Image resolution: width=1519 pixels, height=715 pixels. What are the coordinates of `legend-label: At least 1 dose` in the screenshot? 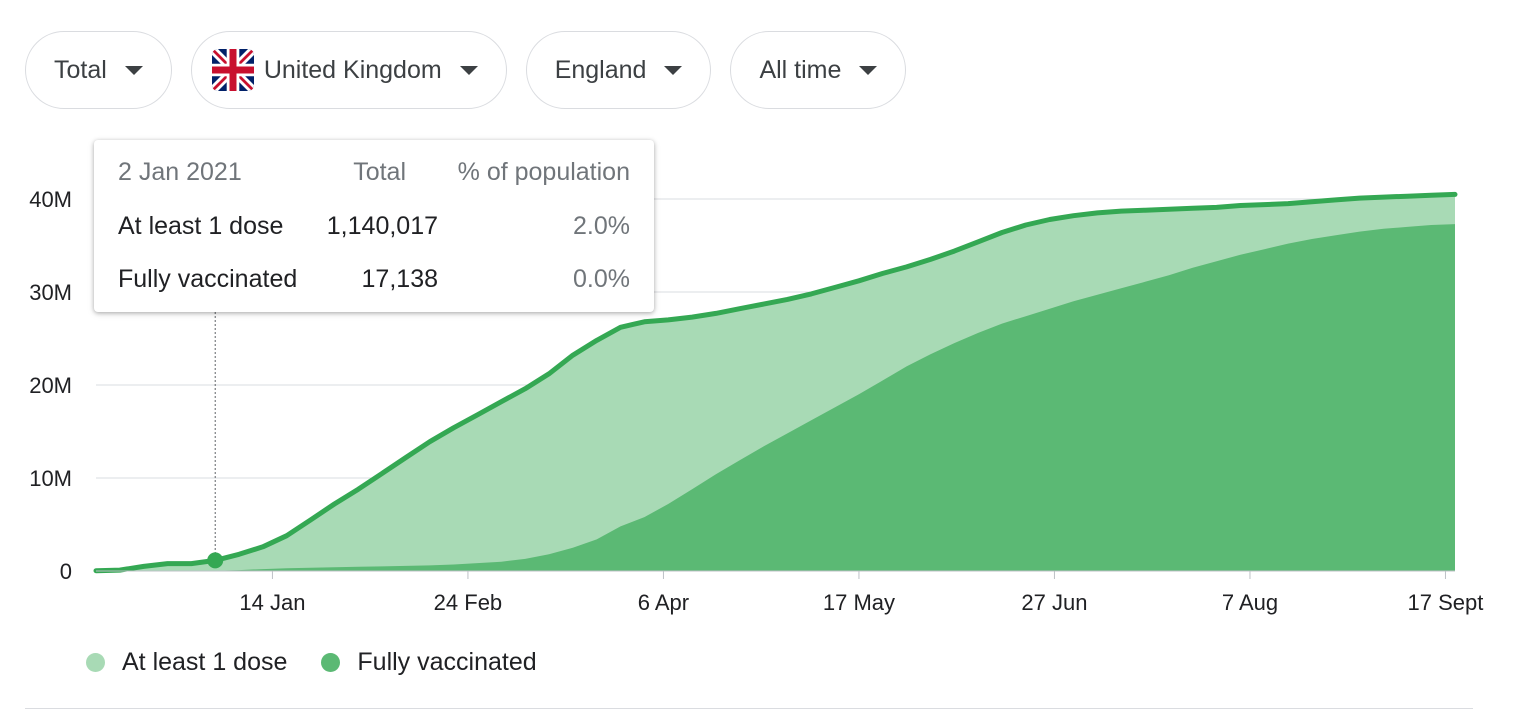 It's located at (205, 662).